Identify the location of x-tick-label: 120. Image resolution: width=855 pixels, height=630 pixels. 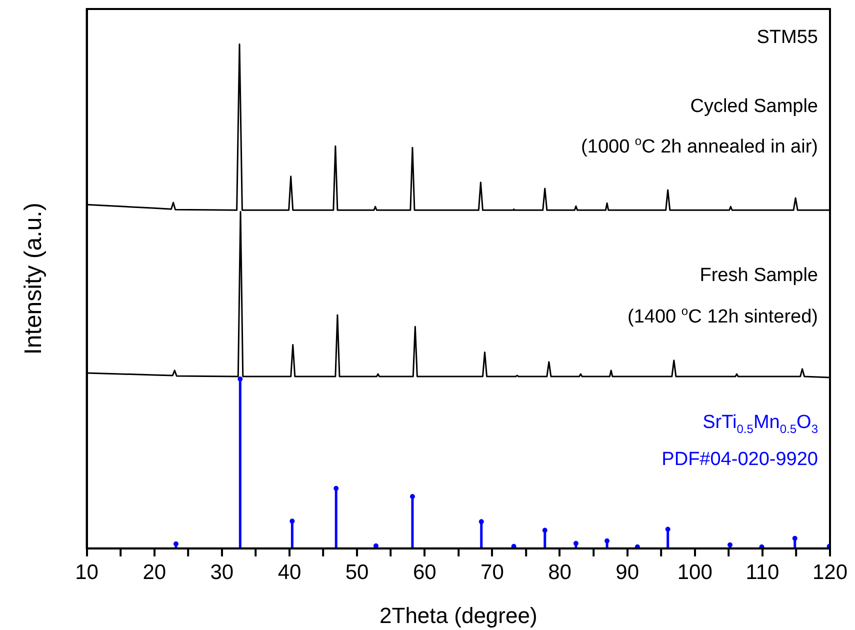
(830, 572).